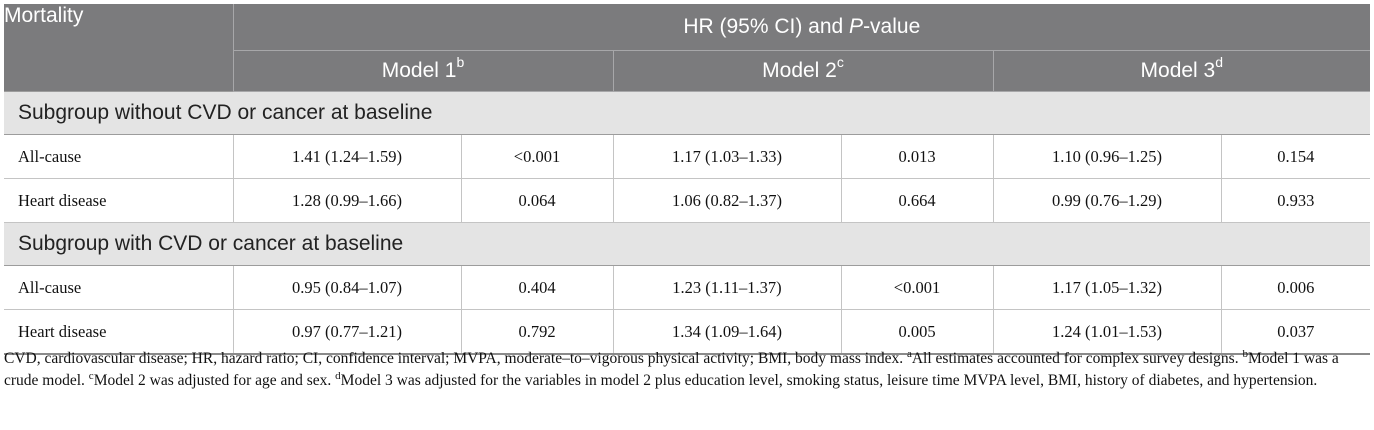 The image size is (1374, 430). Describe the element at coordinates (119, 48) in the screenshot. I see `mortality-header: Mortality` at that location.